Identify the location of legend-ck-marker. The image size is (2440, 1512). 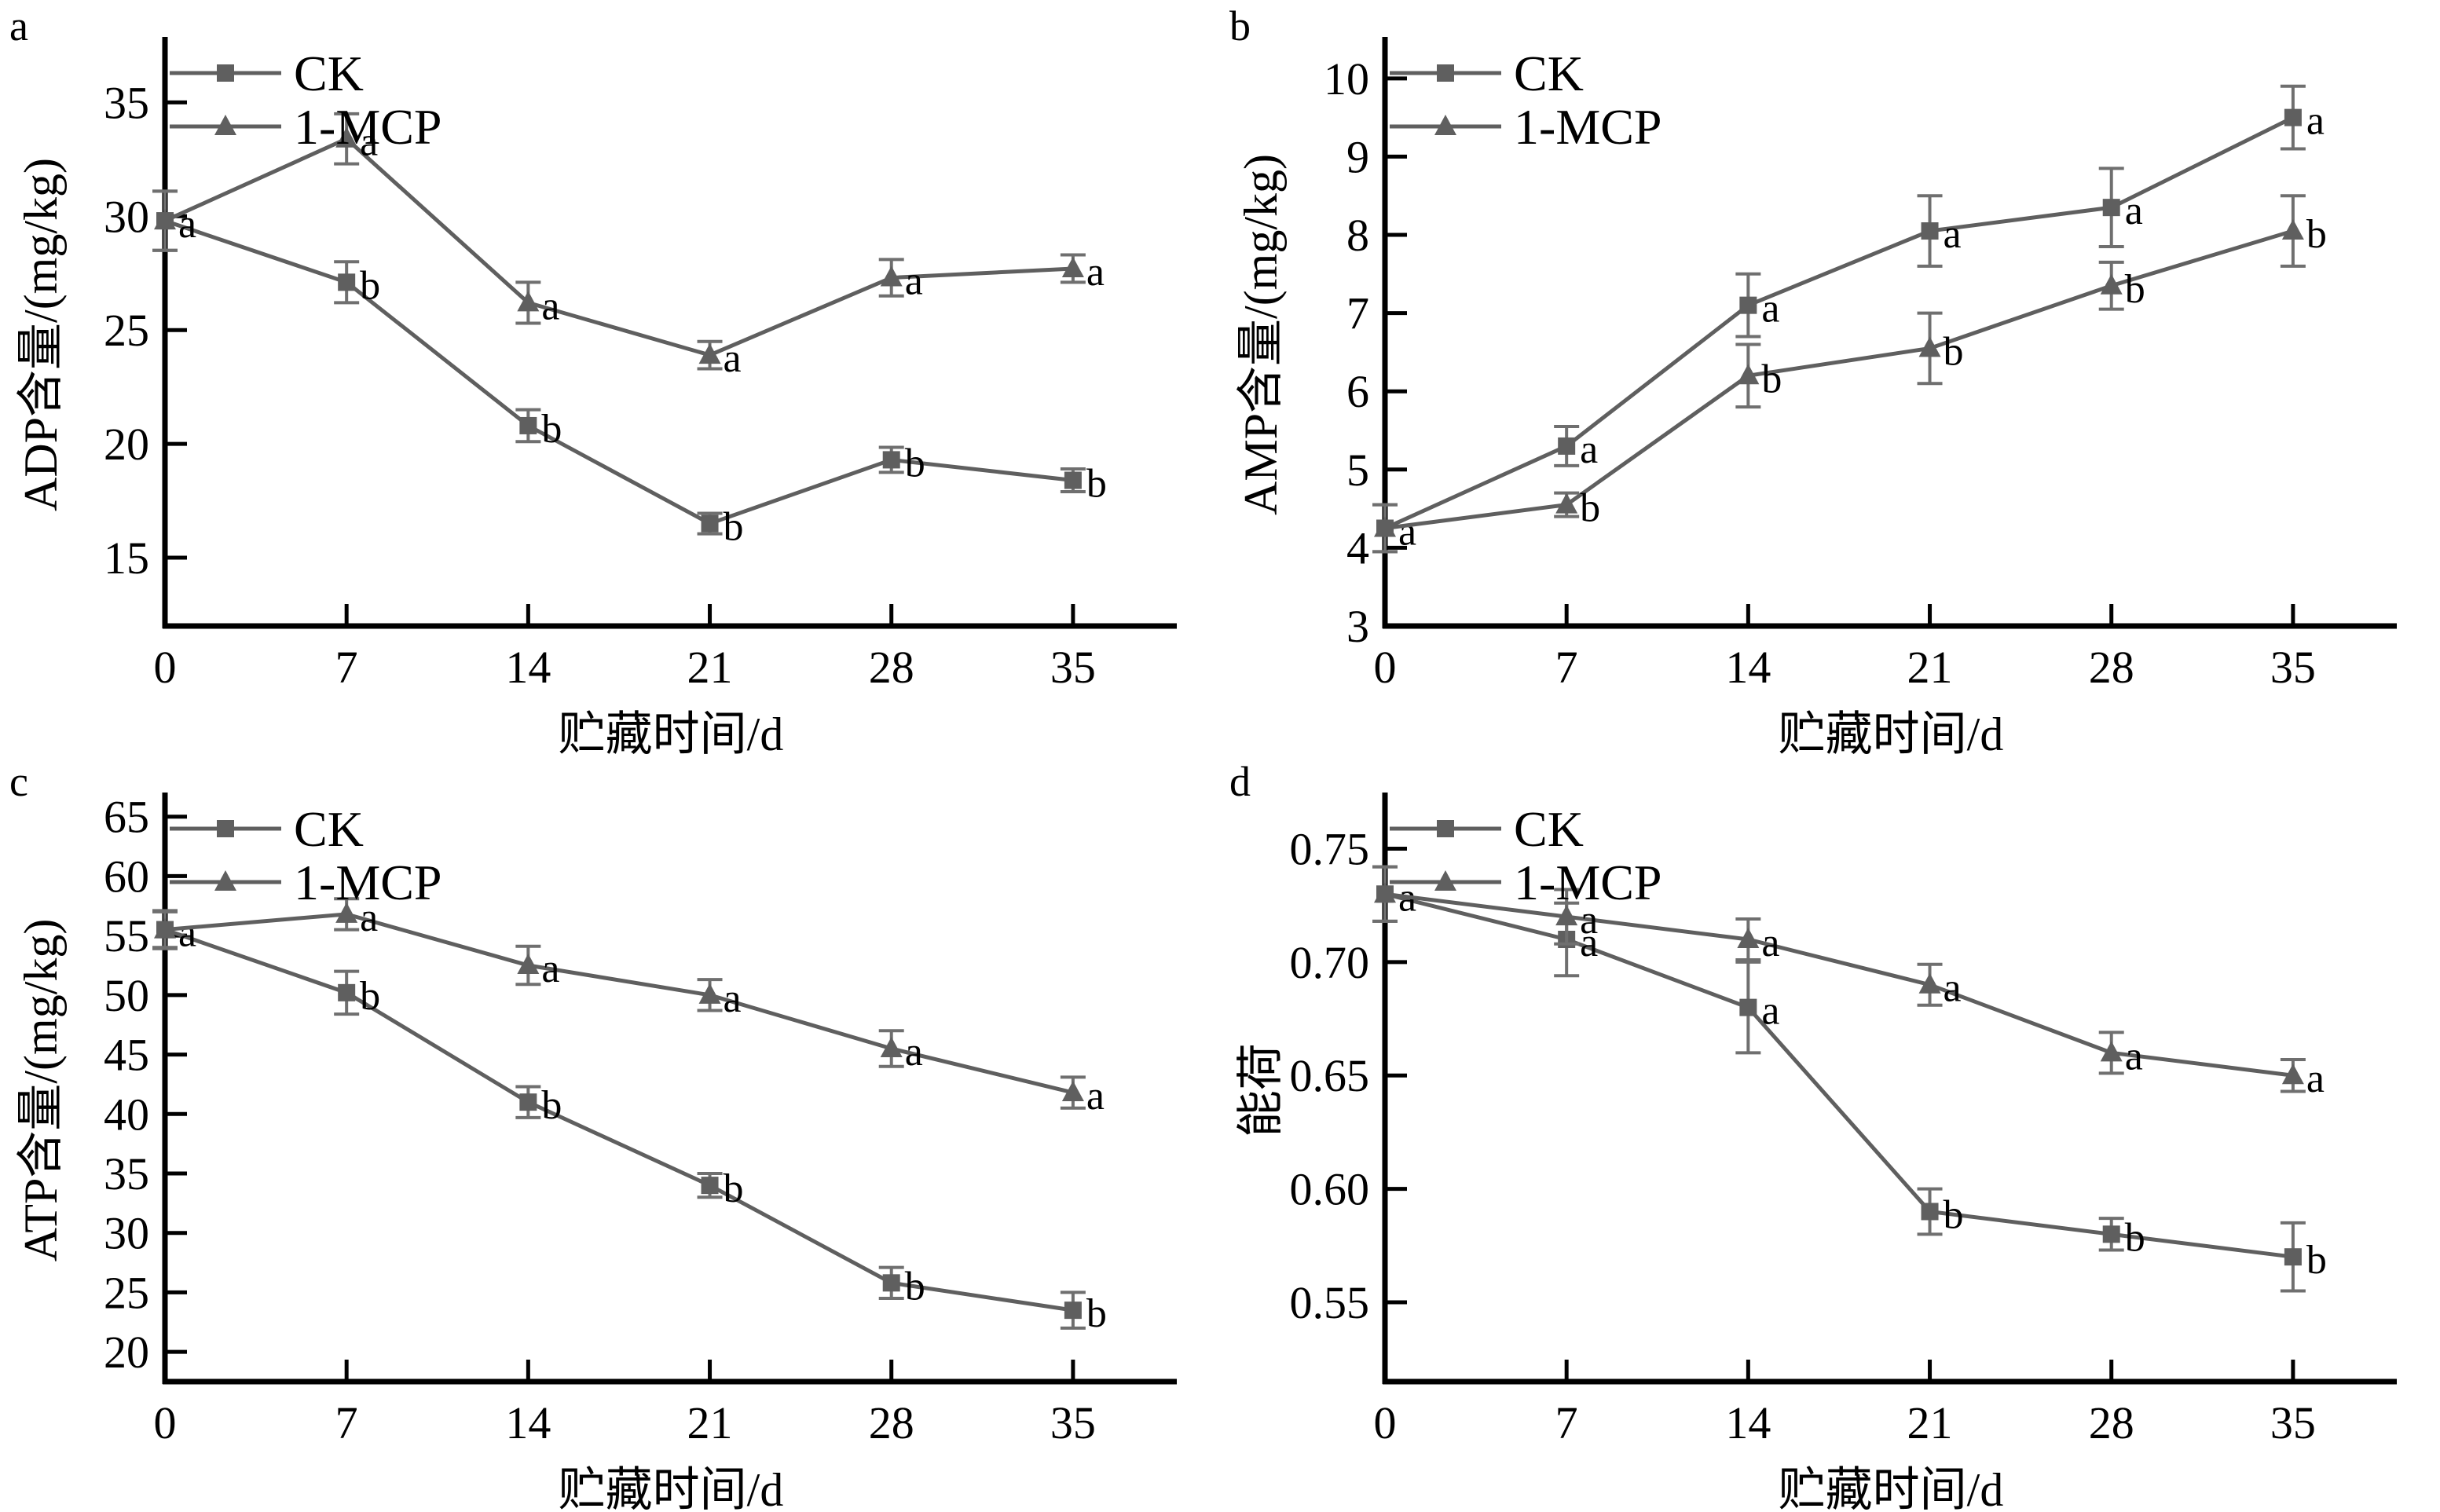
(1445, 828).